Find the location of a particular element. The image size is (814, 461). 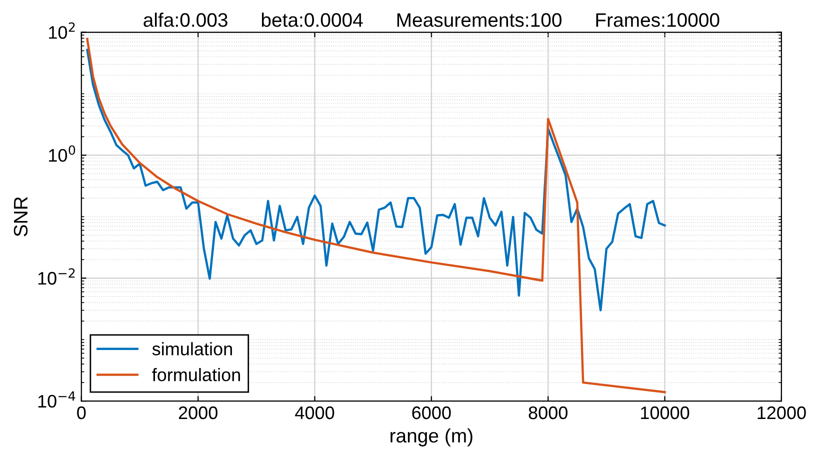

chart-title: alfa:0.003 beta:0.0004 Measurements:100 Frames:10000 is located at coordinates (432, 19).